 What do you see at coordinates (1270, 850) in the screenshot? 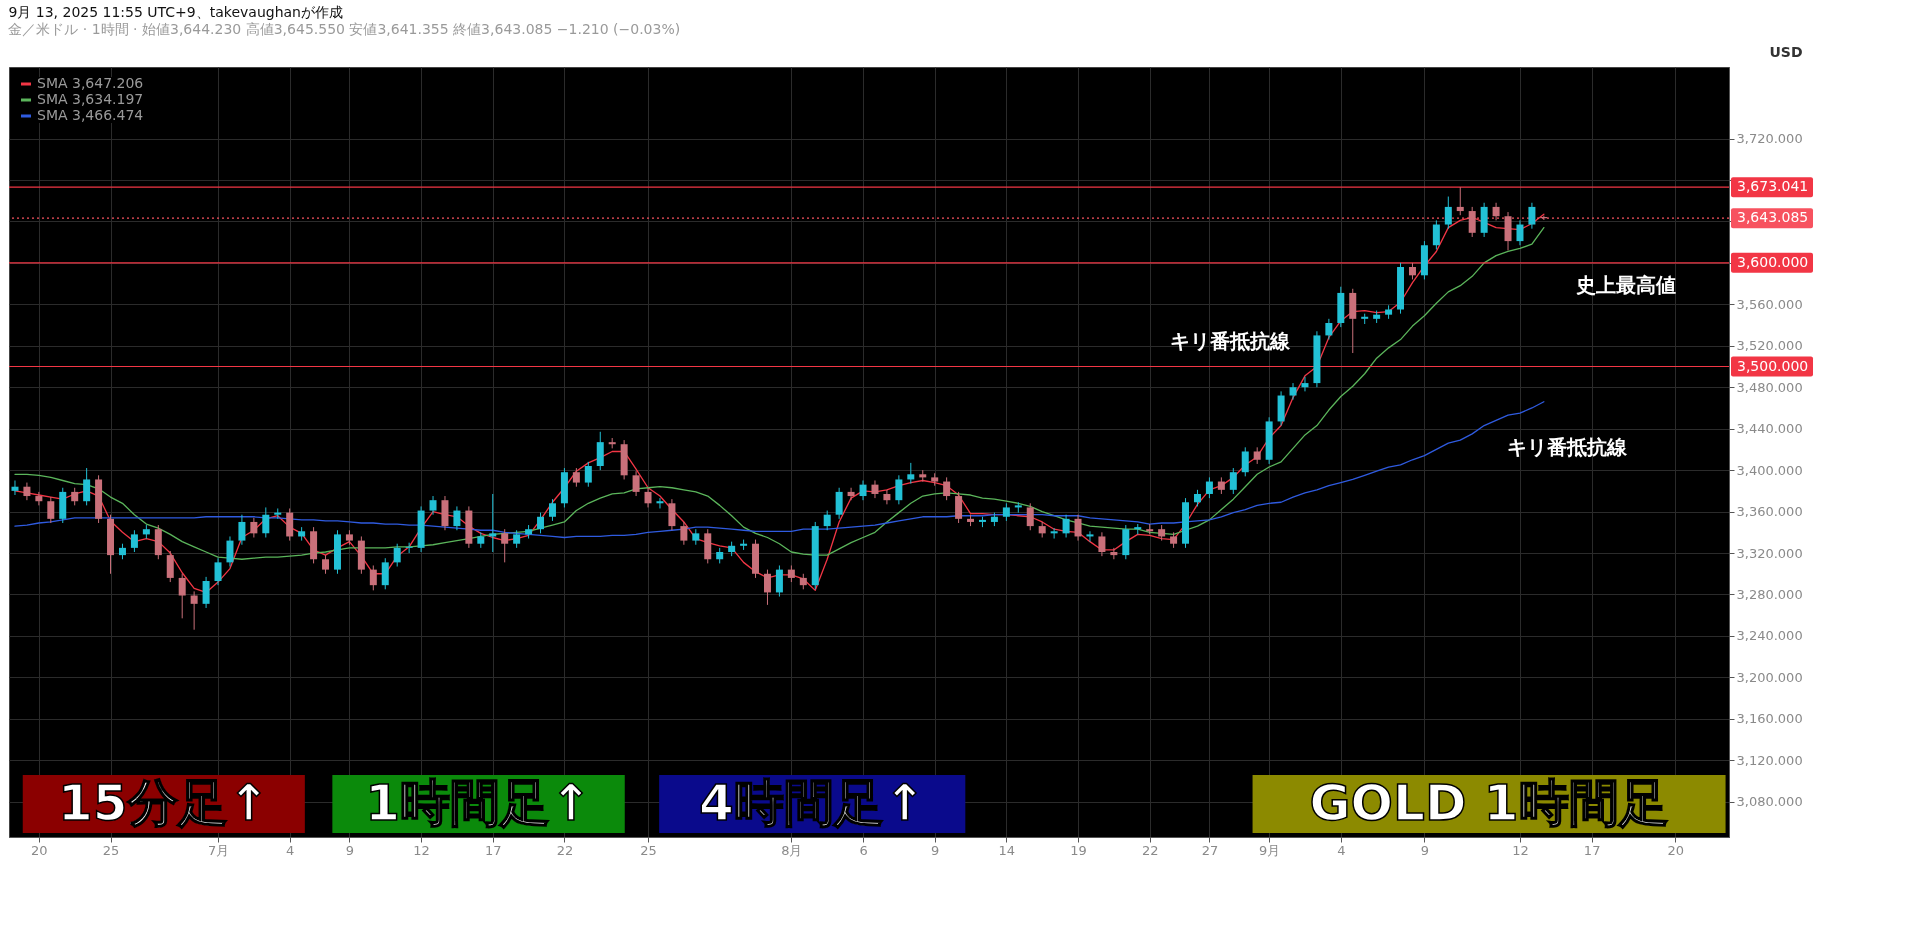
I see `x-tick-label: 9月` at bounding box center [1270, 850].